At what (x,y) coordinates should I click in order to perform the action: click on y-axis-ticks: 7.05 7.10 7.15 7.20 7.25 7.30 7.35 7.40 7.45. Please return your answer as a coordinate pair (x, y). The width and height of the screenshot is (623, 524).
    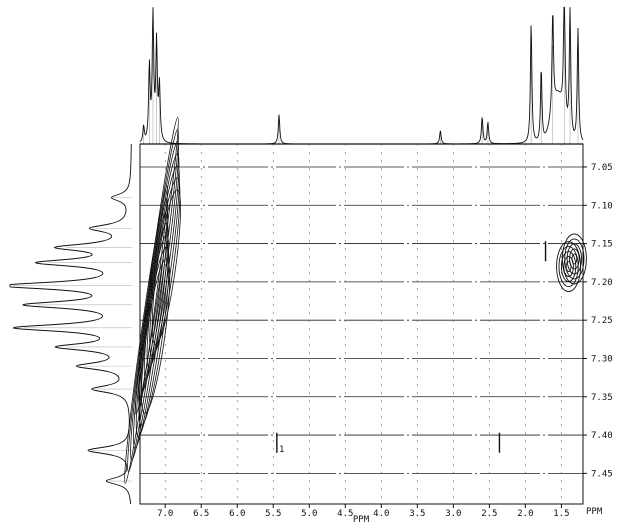
    Looking at the image, I should click on (598, 321).